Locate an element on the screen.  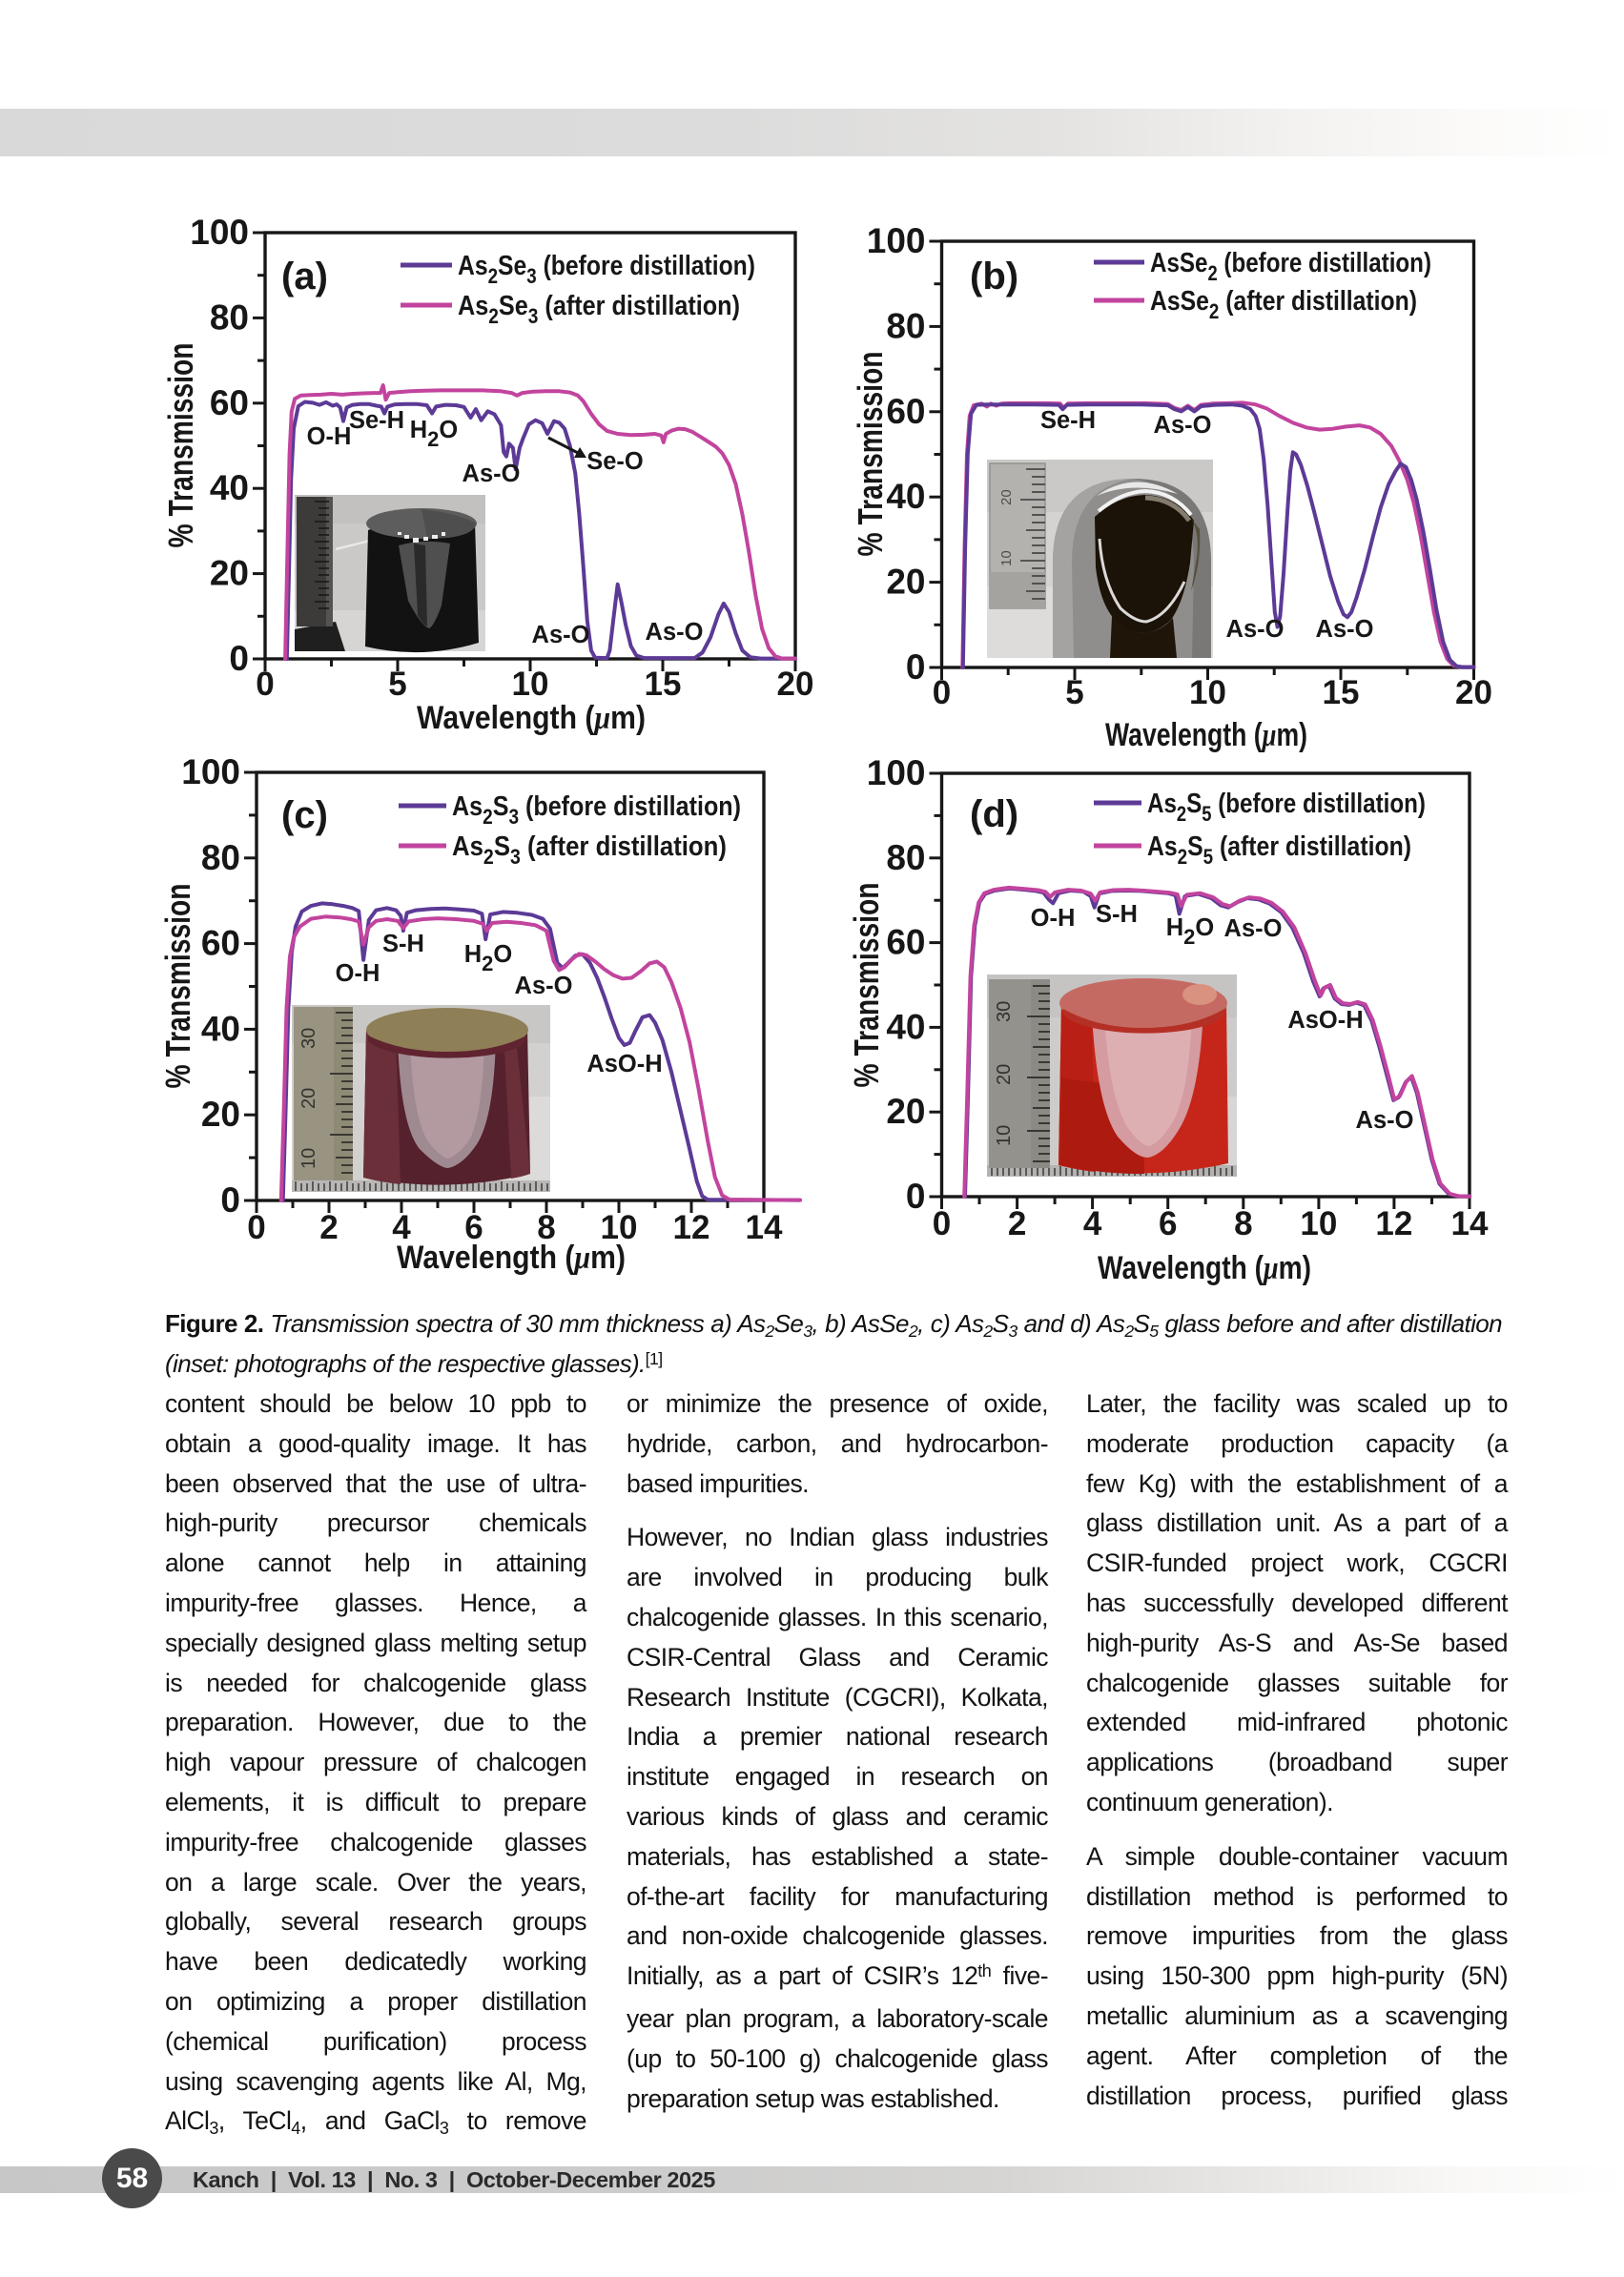
svg-text: As2​Se3​ (before distillation) is located at coordinates (606, 270).